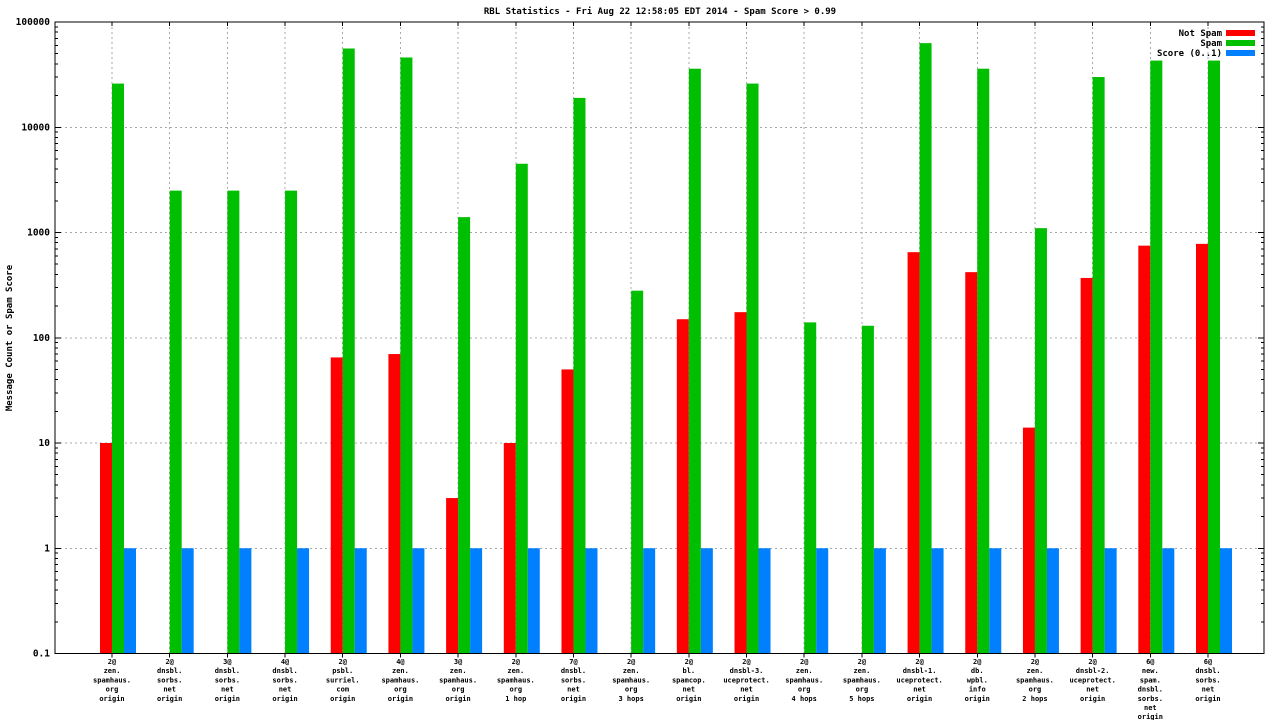  Describe the element at coordinates (977, 690) in the screenshot. I see `x-category-label: info` at that location.